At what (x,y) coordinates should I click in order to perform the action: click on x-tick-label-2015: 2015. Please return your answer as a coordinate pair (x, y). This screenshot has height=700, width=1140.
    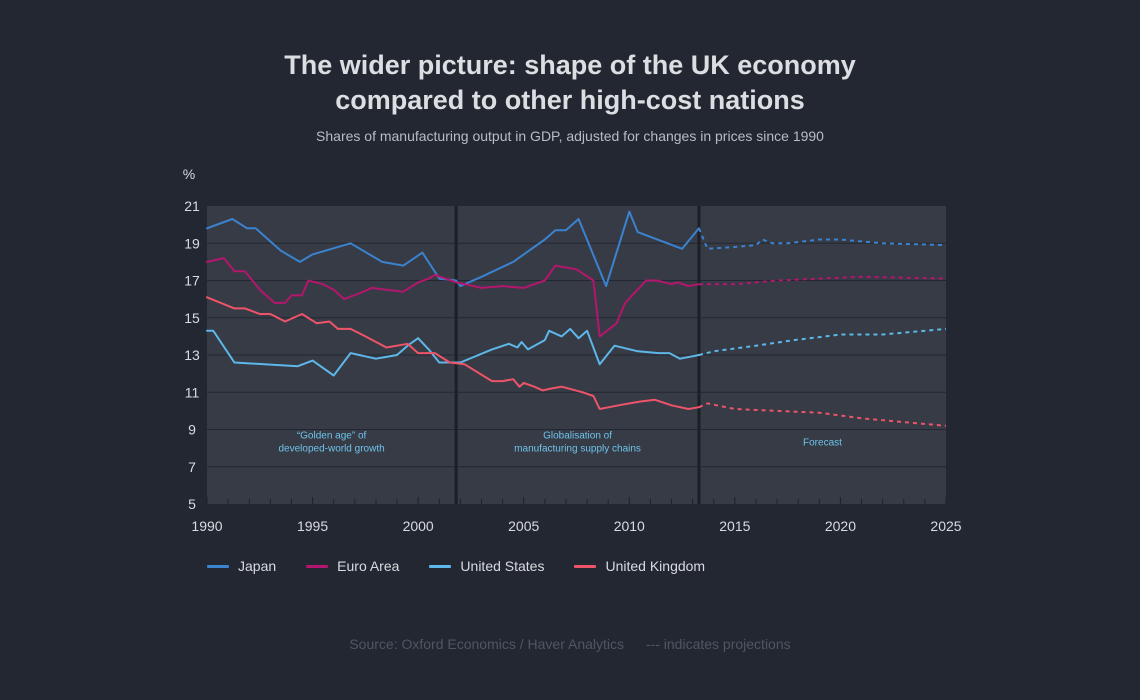
    Looking at the image, I should click on (734, 526).